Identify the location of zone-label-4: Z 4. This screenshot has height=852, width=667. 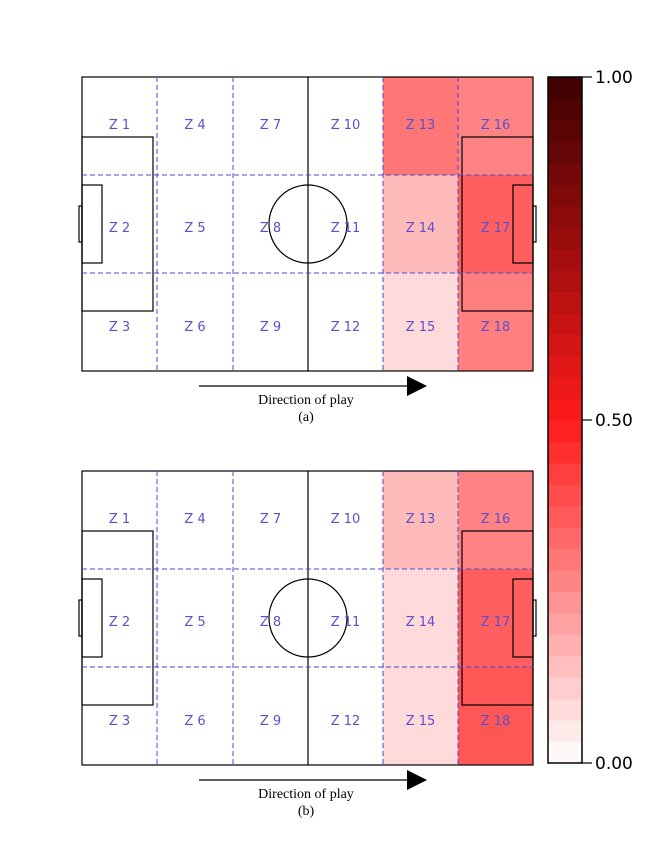
(194, 519).